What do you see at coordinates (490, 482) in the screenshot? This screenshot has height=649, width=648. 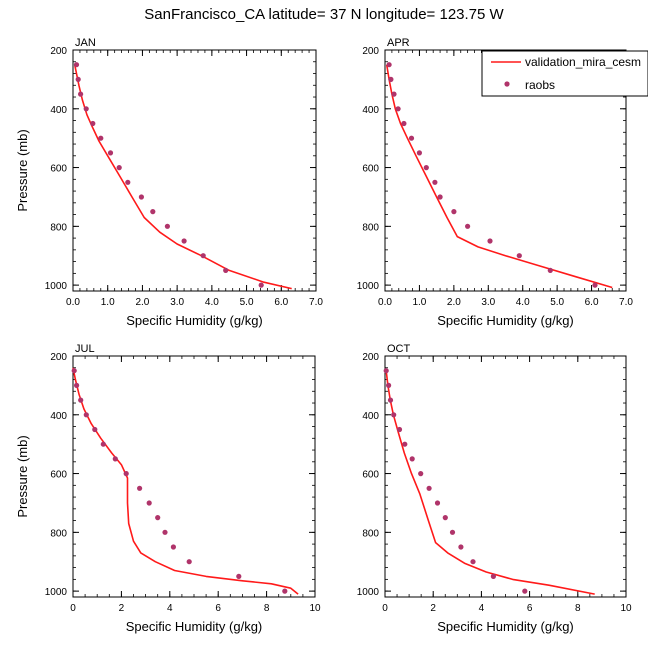 I see `model-profile-line` at bounding box center [490, 482].